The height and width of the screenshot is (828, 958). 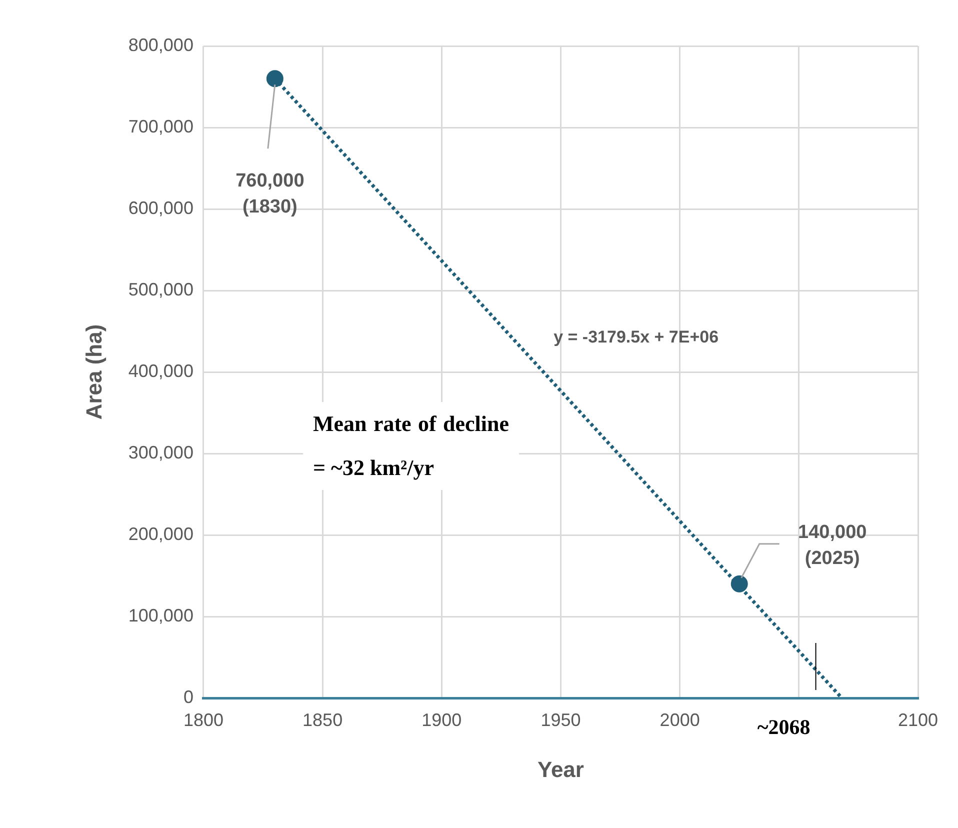 What do you see at coordinates (161, 452) in the screenshot?
I see `y-tick-label: 300,000` at bounding box center [161, 452].